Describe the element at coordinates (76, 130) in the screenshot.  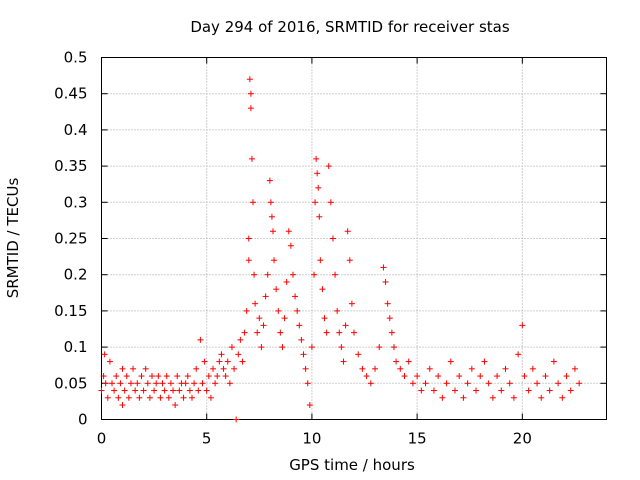
I see `y-tick-label: 0.4` at that location.